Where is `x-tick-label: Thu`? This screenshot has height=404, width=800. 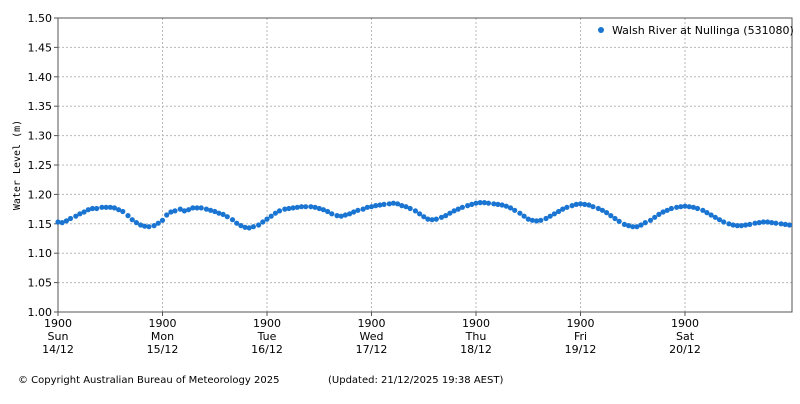 x-tick-label: Thu is located at coordinates (476, 336).